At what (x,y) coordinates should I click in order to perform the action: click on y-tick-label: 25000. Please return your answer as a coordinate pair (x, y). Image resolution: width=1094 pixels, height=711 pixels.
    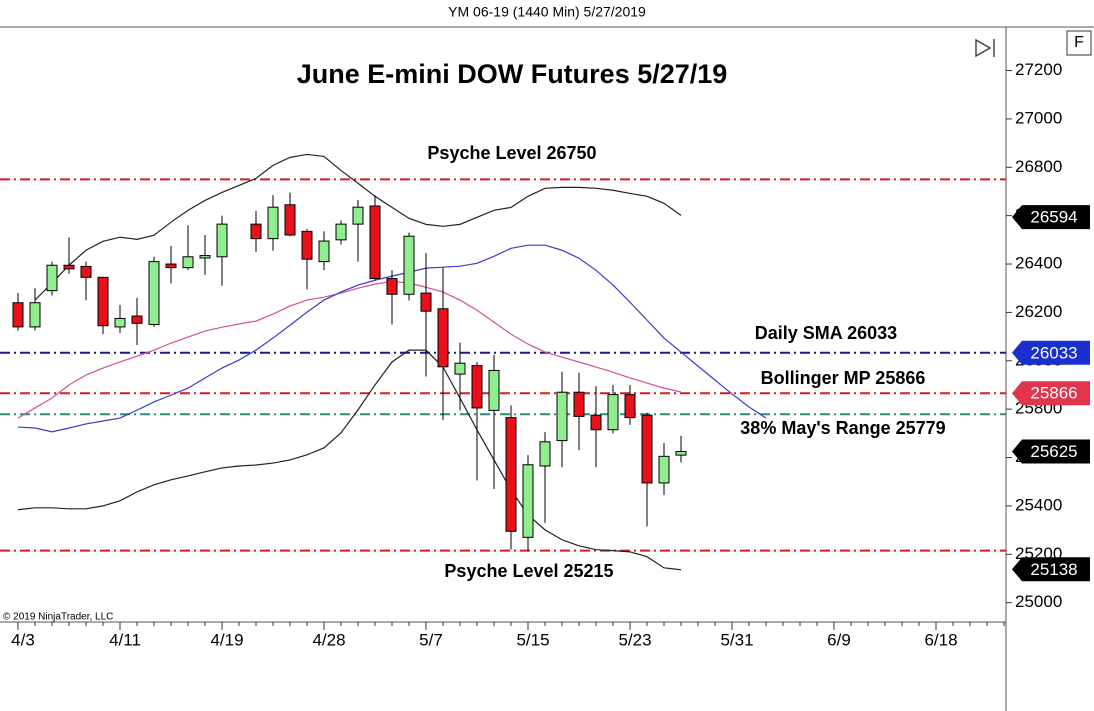
    Looking at the image, I should click on (1038, 601).